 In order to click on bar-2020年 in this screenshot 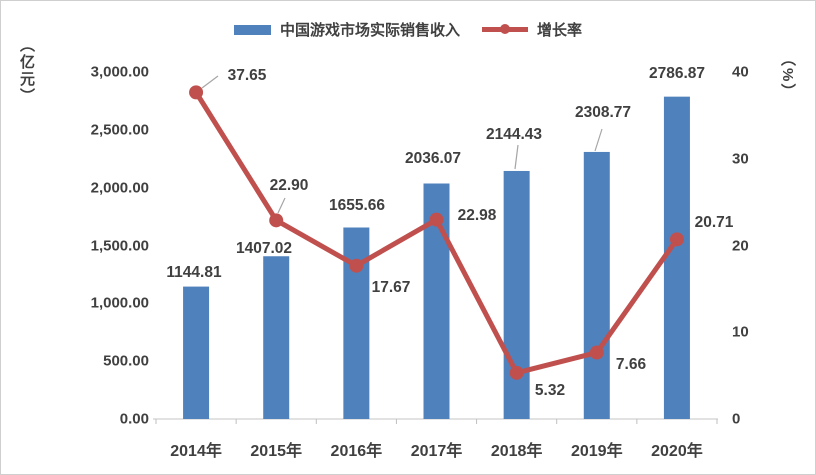, I will do `click(676, 257)`.